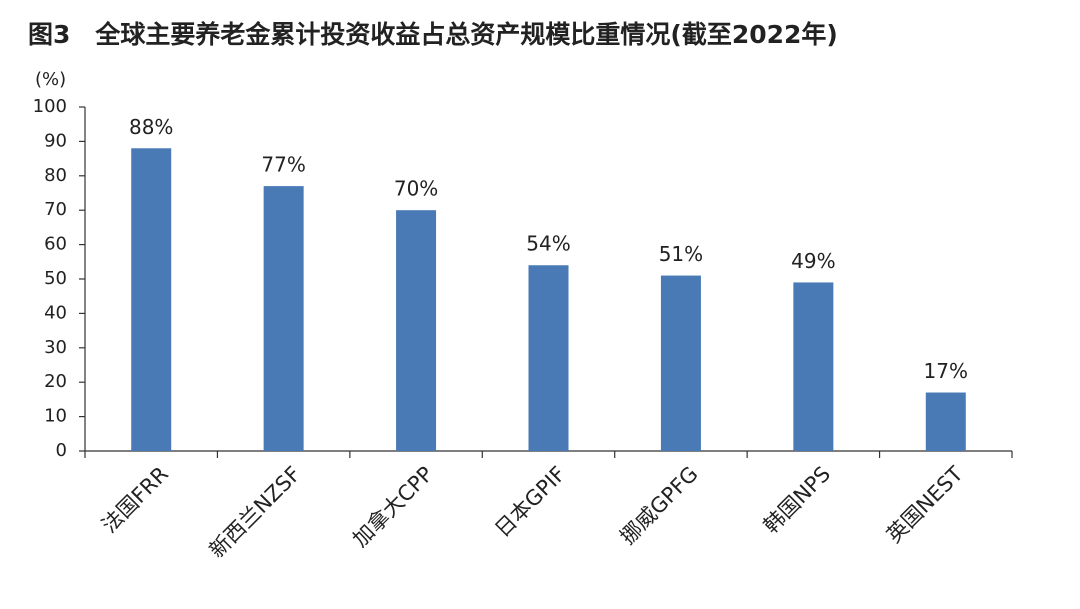 The height and width of the screenshot is (609, 1080). What do you see at coordinates (433, 34) in the screenshot?
I see `chart-title: 图3 全球主要养老金累计投资收益占总资产规模比重情况(截至2022年)` at bounding box center [433, 34].